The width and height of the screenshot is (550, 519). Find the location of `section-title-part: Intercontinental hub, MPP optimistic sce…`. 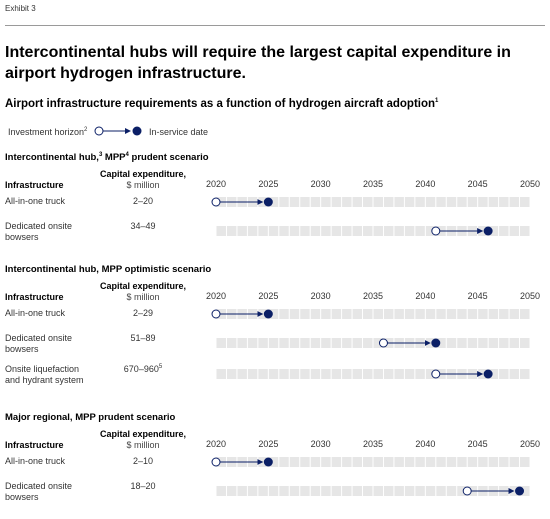

section-title-part: Intercontinental hub, MPP optimistic sce… is located at coordinates (108, 269).